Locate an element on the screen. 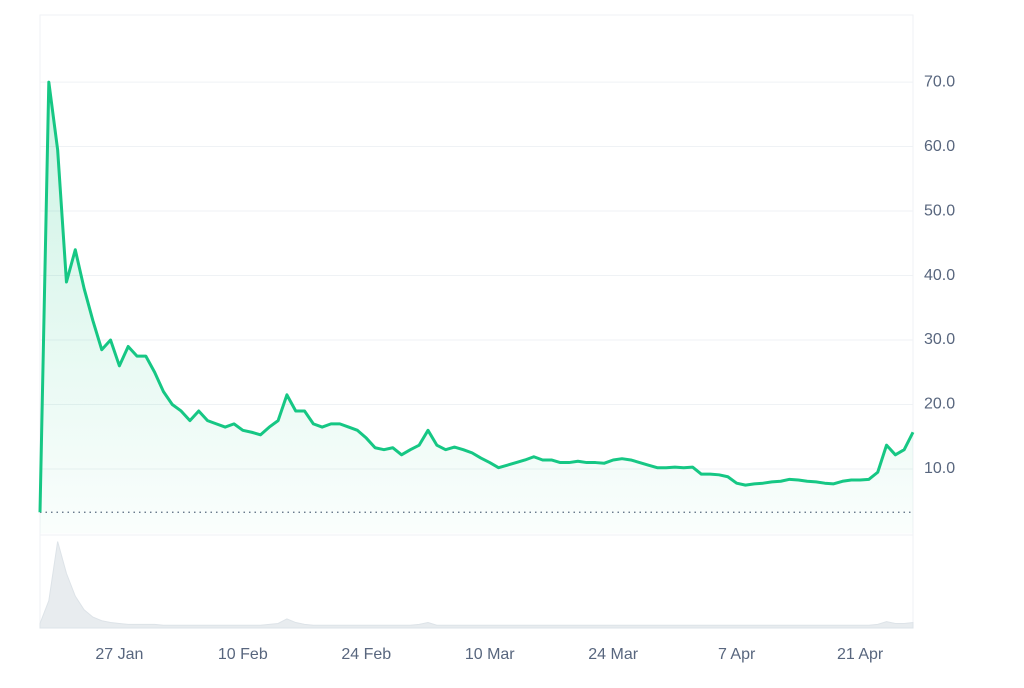 Image resolution: width=1024 pixels, height=688 pixels. y-tick-label: 50.0 is located at coordinates (939, 210).